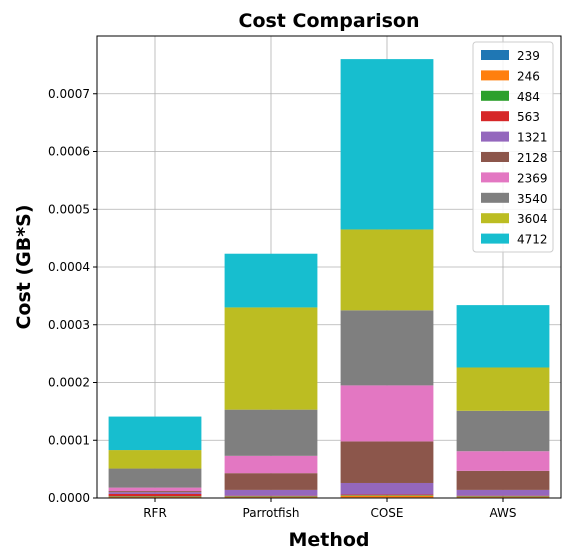 Image resolution: width=572 pixels, height=560 pixels. Describe the element at coordinates (69, 383) in the screenshot. I see `y-tick-label-2: 0.0002` at that location.